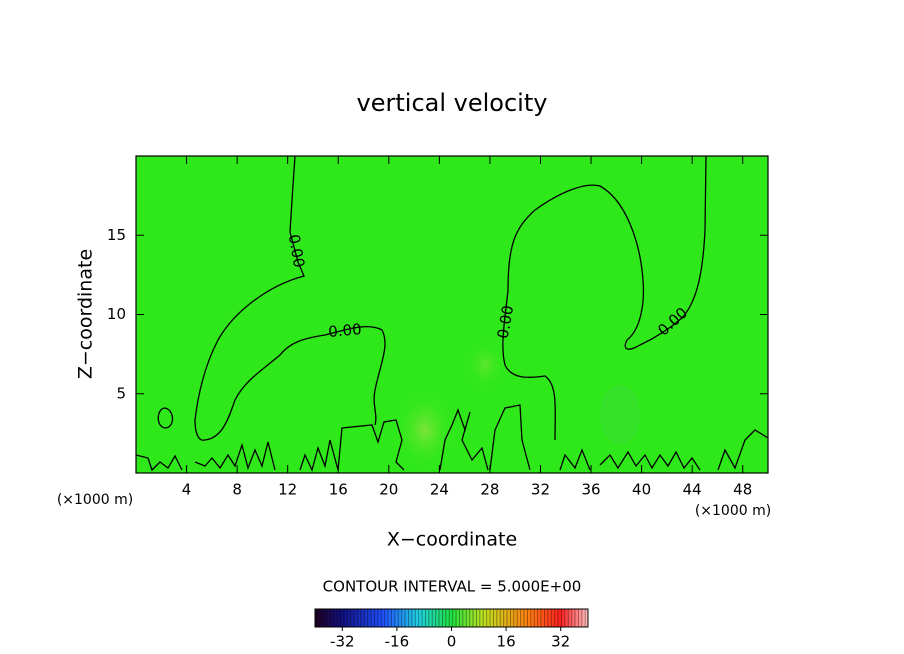 The height and width of the screenshot is (654, 904). I want to click on x-tick-label: 36, so click(590, 490).